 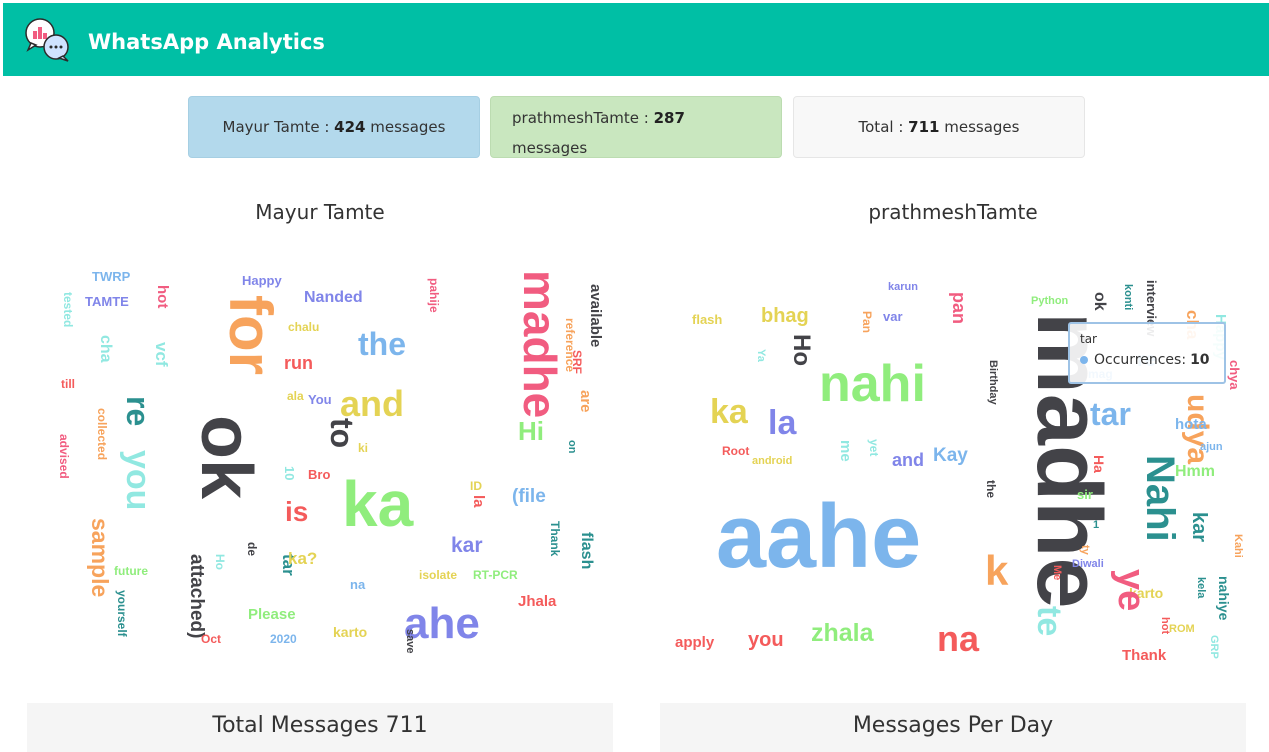 What do you see at coordinates (842, 633) in the screenshot?
I see `wordcloud-right-word: zhala` at bounding box center [842, 633].